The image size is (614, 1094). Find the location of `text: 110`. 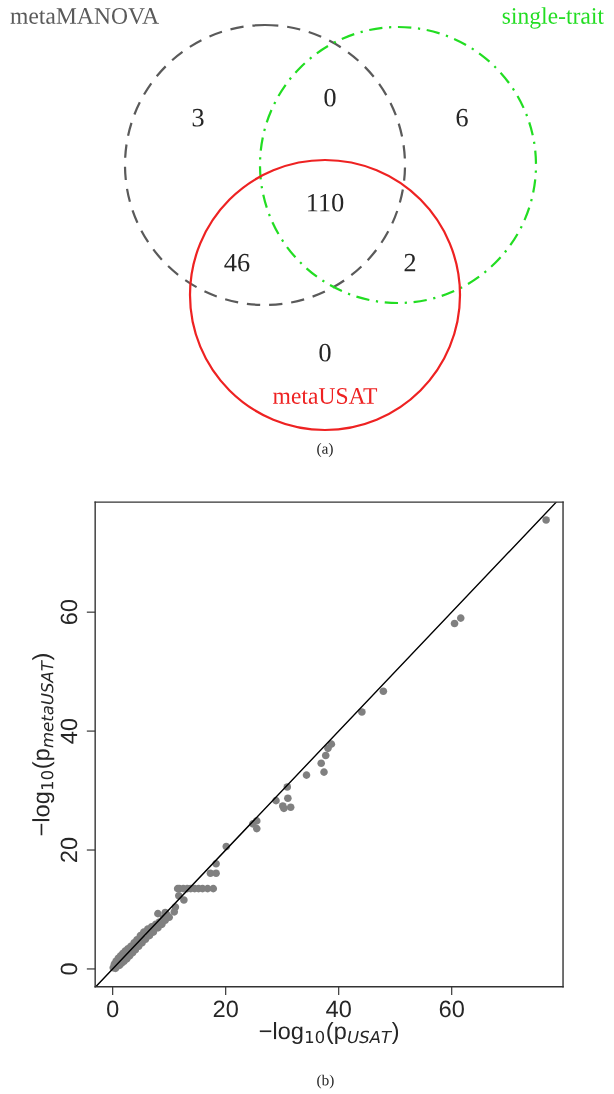

text: 110 is located at coordinates (326, 202).